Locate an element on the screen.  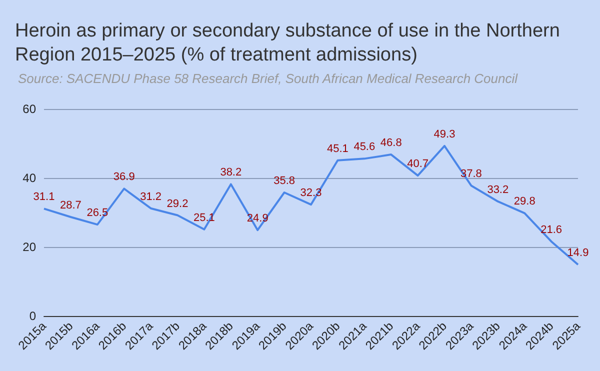
data-label: 24.9 is located at coordinates (257, 218).